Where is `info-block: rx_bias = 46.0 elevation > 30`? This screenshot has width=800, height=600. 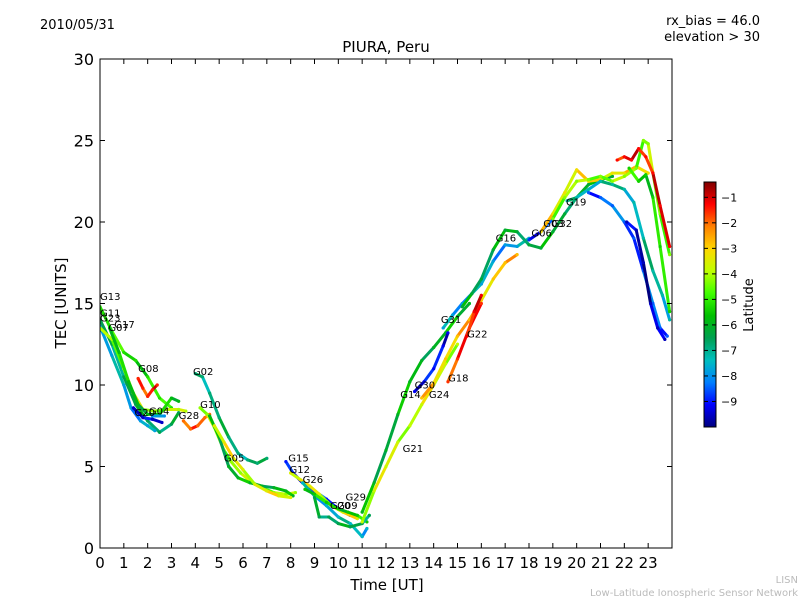
info-block: rx_bias = 46.0 elevation > 30 is located at coordinates (712, 30).